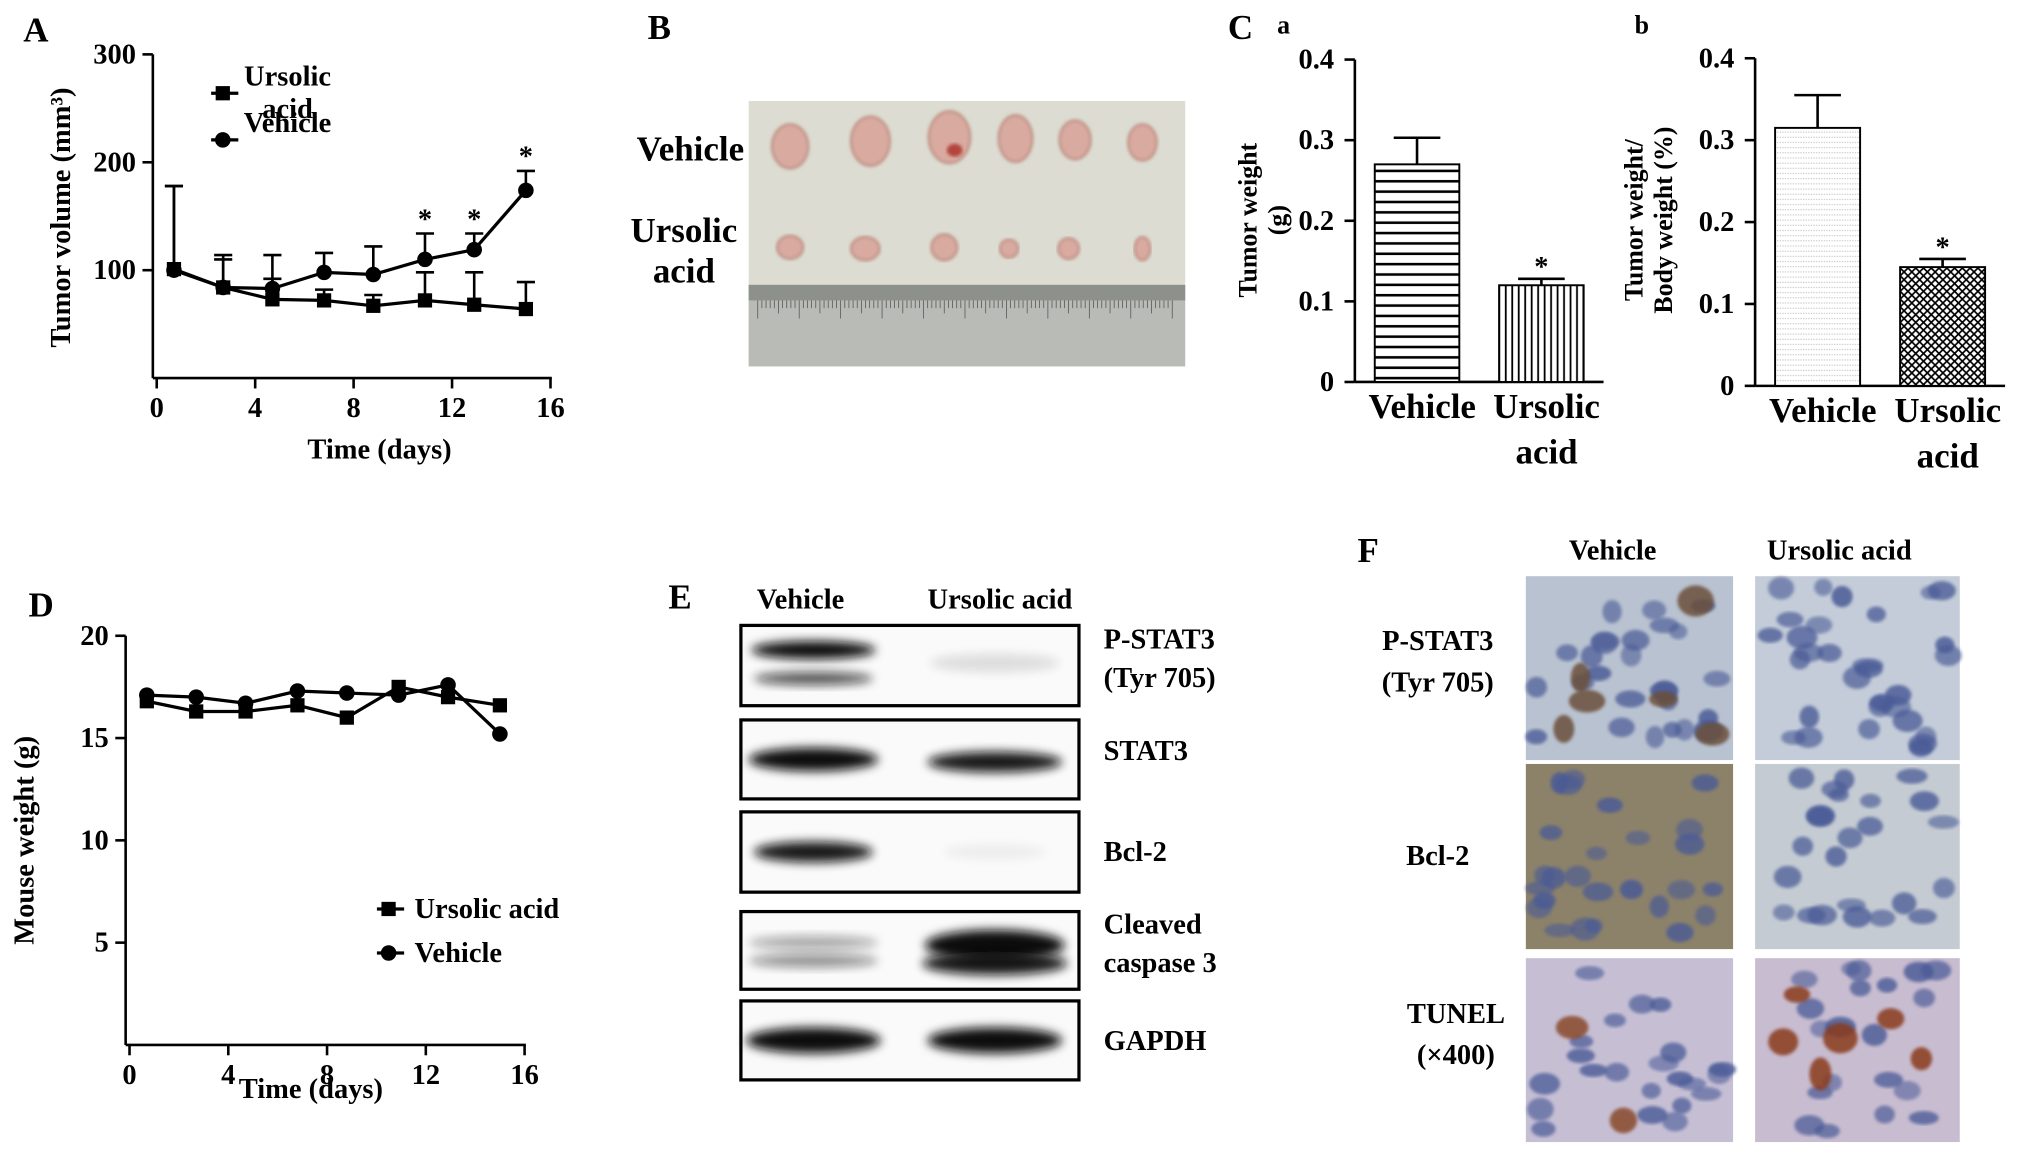 The image size is (2031, 1155). Describe the element at coordinates (1456, 1035) in the screenshot. I see `row-label: TUNEL (×400)` at that location.